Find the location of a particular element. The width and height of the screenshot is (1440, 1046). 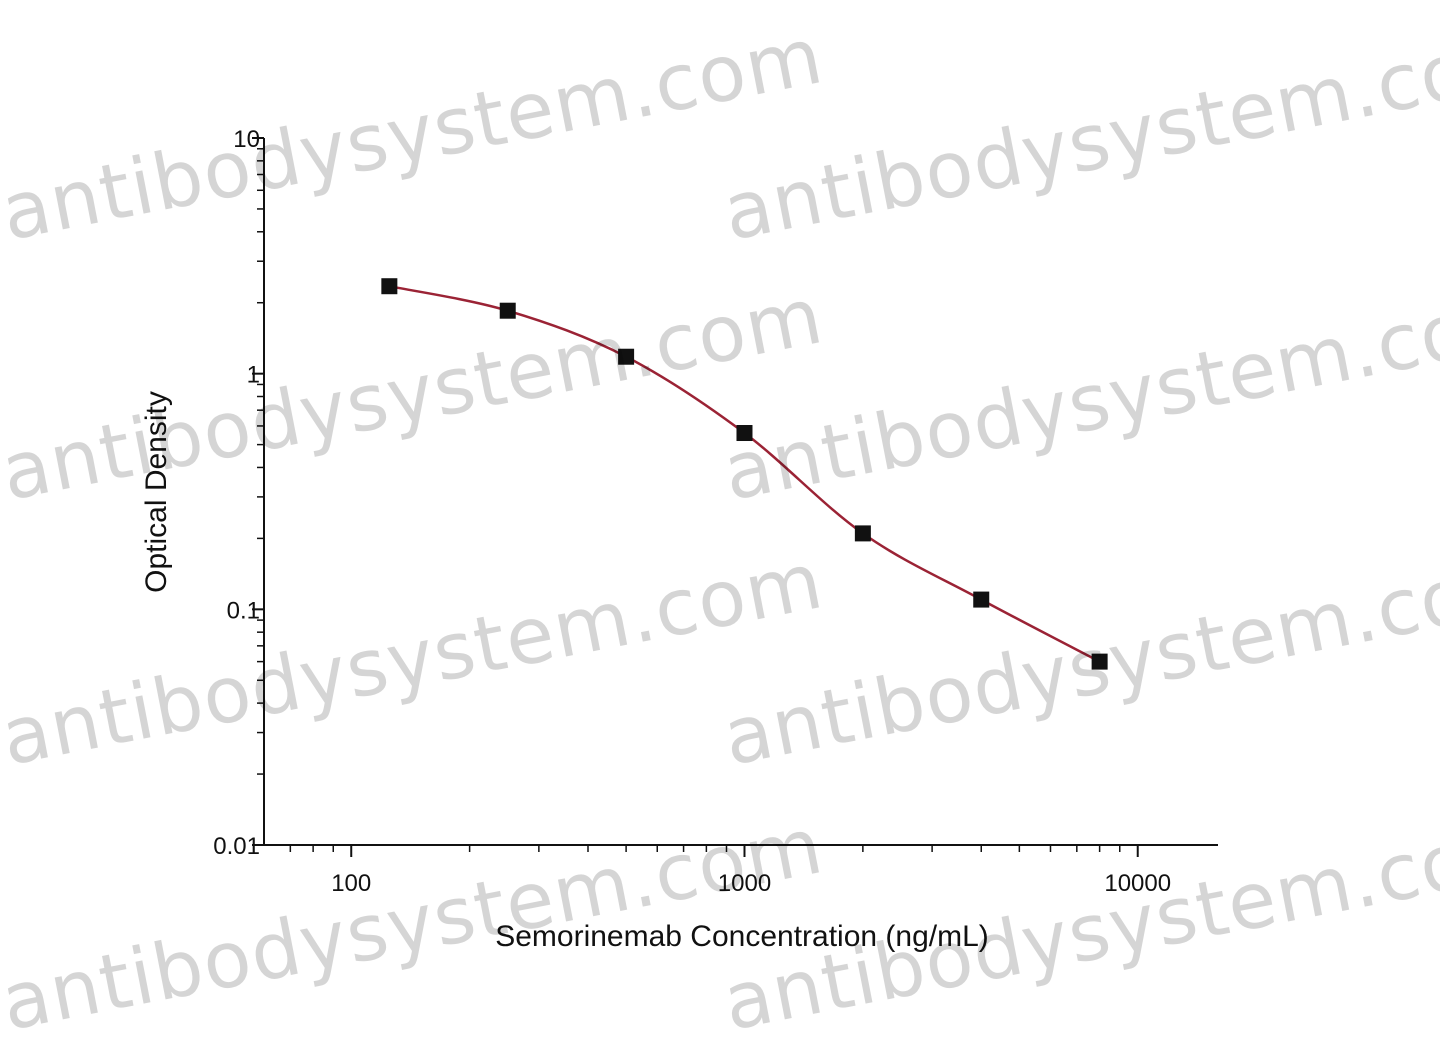

x-tick-label: 100 is located at coordinates (351, 883).